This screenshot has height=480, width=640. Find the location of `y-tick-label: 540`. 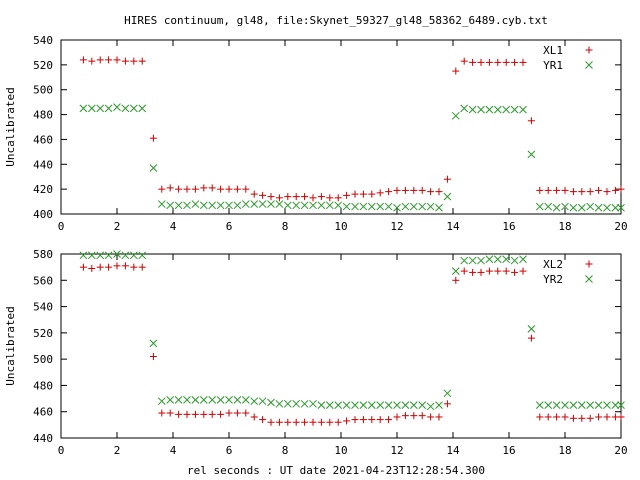

y-tick-label: 540 is located at coordinates (43, 307).